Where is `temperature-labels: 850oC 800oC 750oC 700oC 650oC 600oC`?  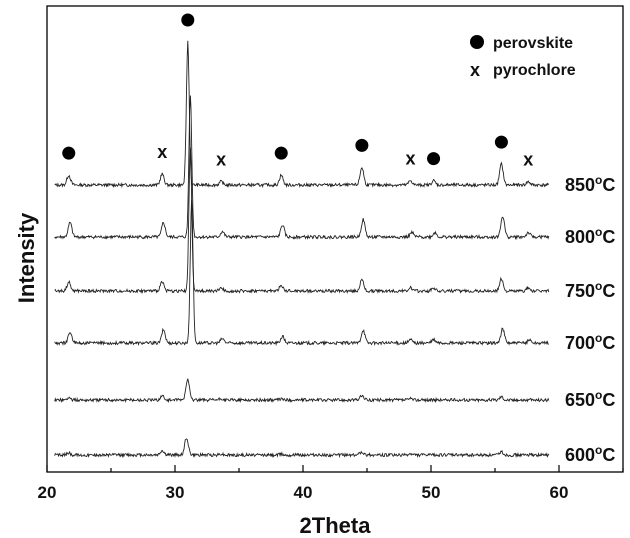
temperature-labels: 850oC 800oC 750oC 700oC 650oC 600oC is located at coordinates (590, 319).